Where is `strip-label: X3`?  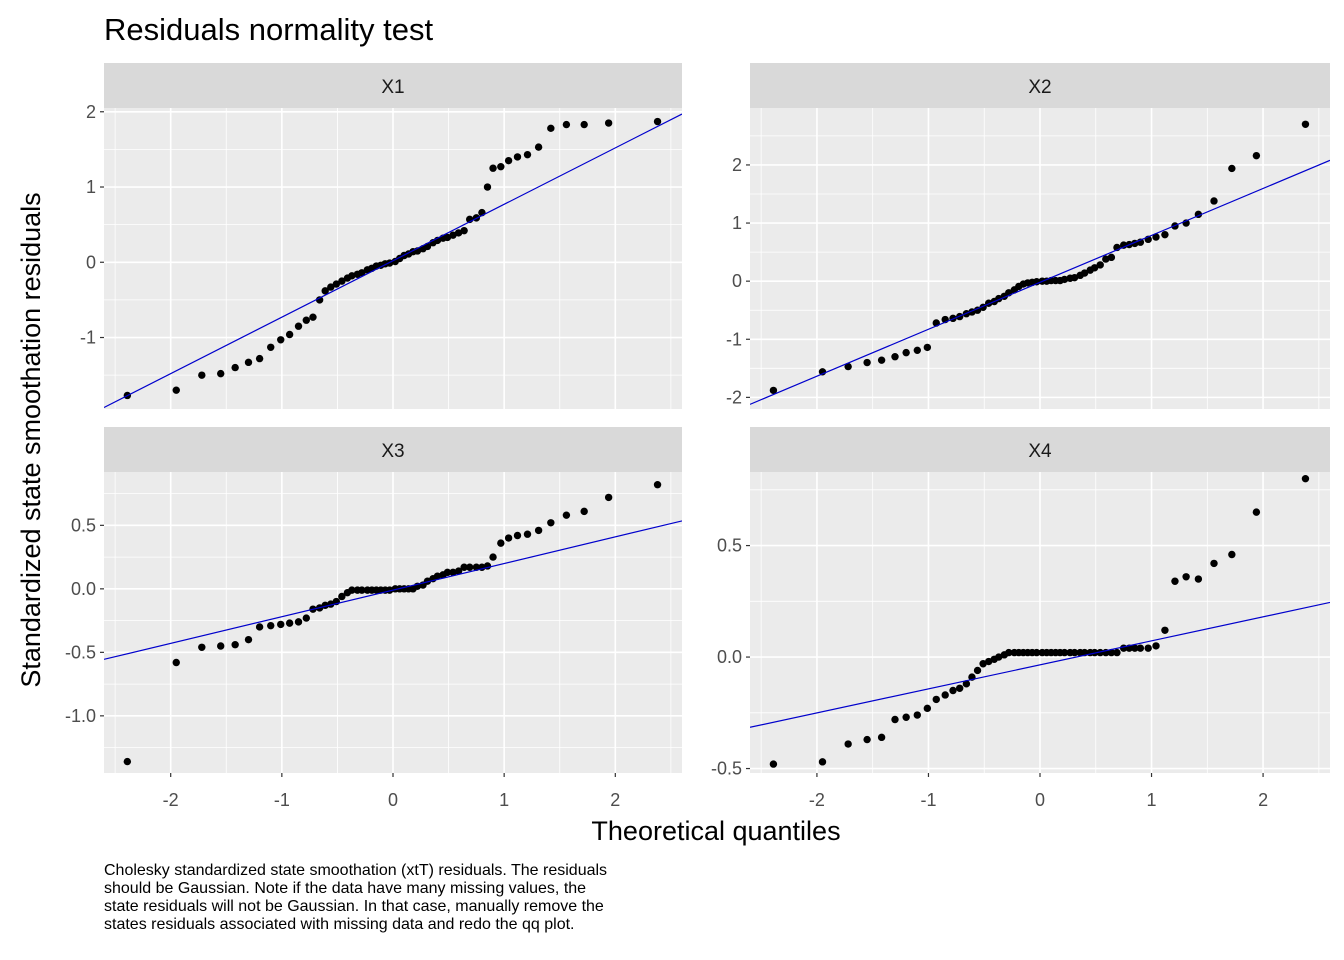
strip-label: X3 is located at coordinates (392, 451).